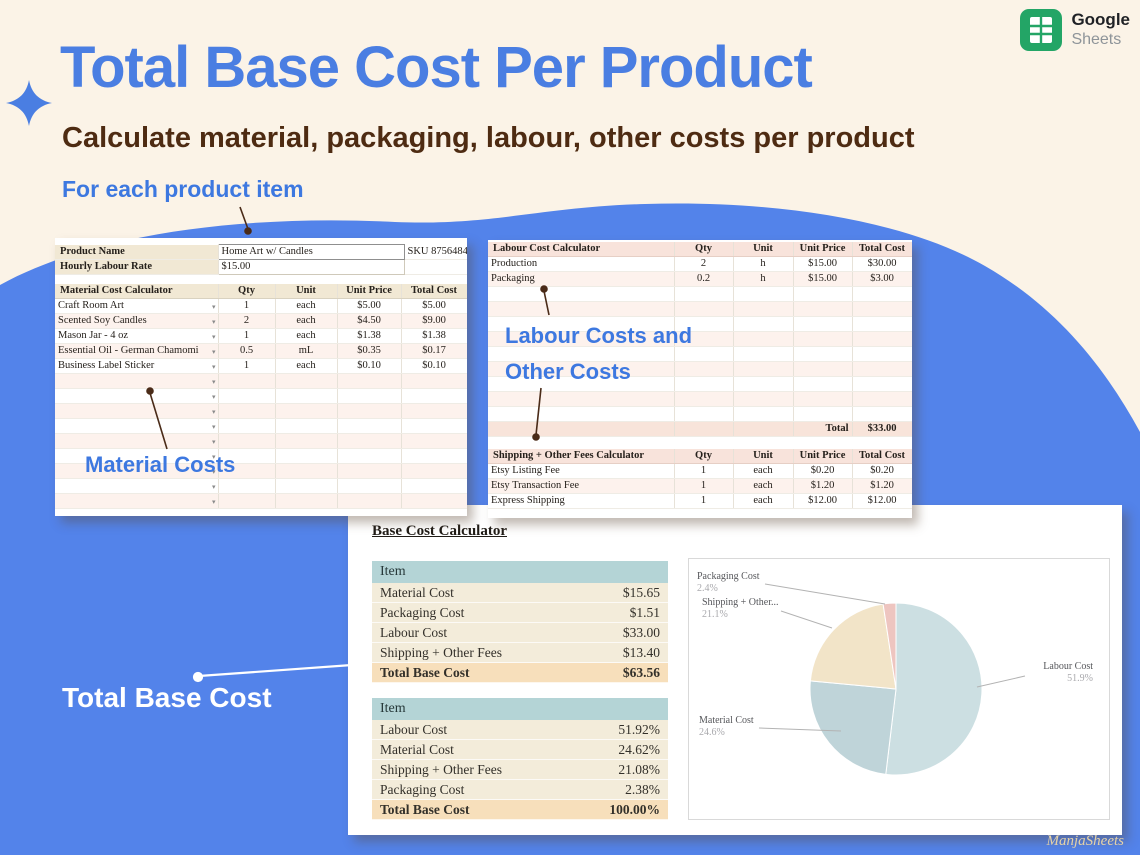 Image resolution: width=1140 pixels, height=855 pixels. I want to click on pie-slice-material-cost, so click(853, 727).